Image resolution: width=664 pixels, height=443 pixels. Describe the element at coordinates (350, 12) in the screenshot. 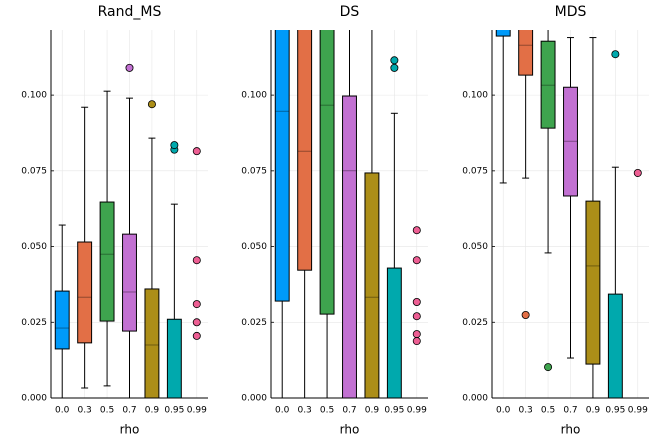

I see `subplot-title: DS` at that location.